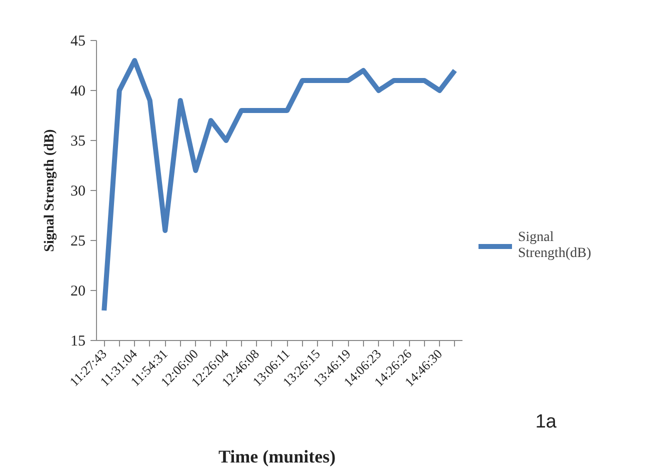  What do you see at coordinates (277, 456) in the screenshot?
I see `x-axis-title: Time (munites)` at bounding box center [277, 456].